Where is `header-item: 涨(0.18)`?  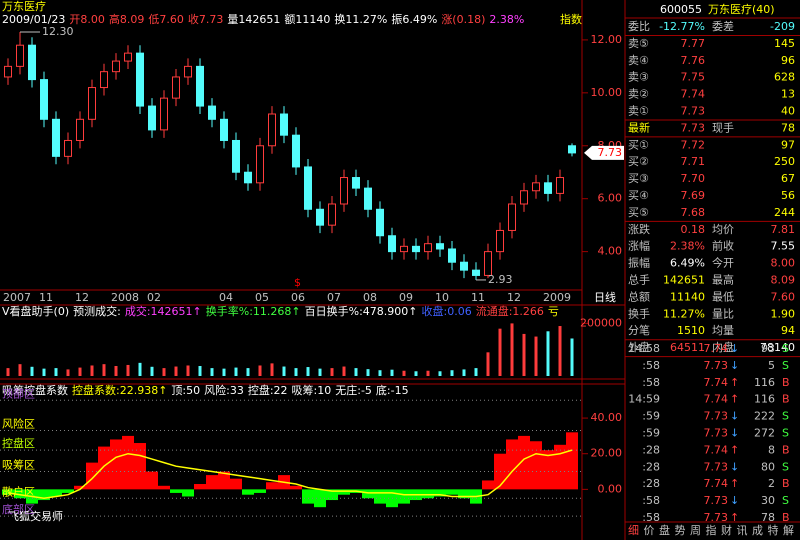
header-item: 涨(0.18) is located at coordinates (463, 19).